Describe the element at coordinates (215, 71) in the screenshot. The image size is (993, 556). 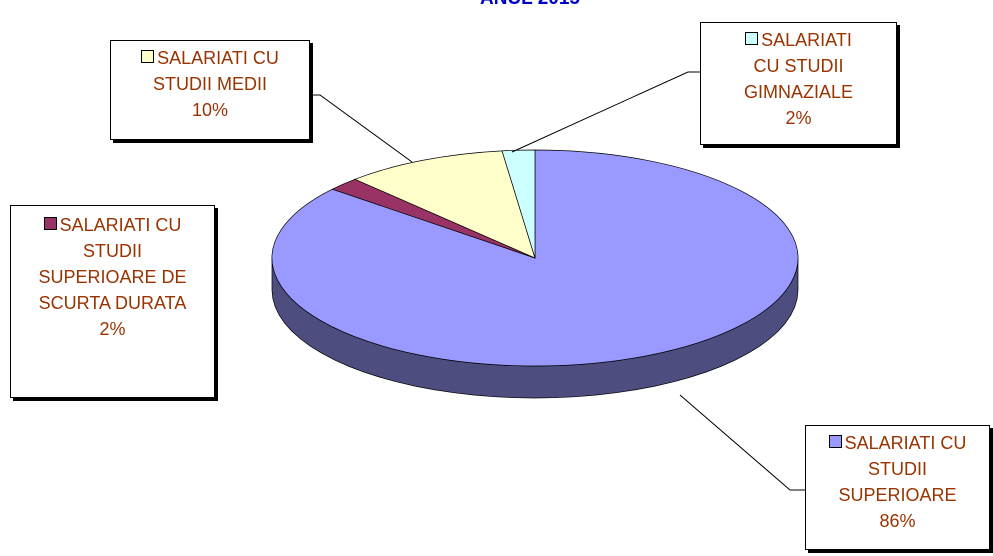
I see `slice-name: SALARIATI CU STUDII MEDII` at that location.